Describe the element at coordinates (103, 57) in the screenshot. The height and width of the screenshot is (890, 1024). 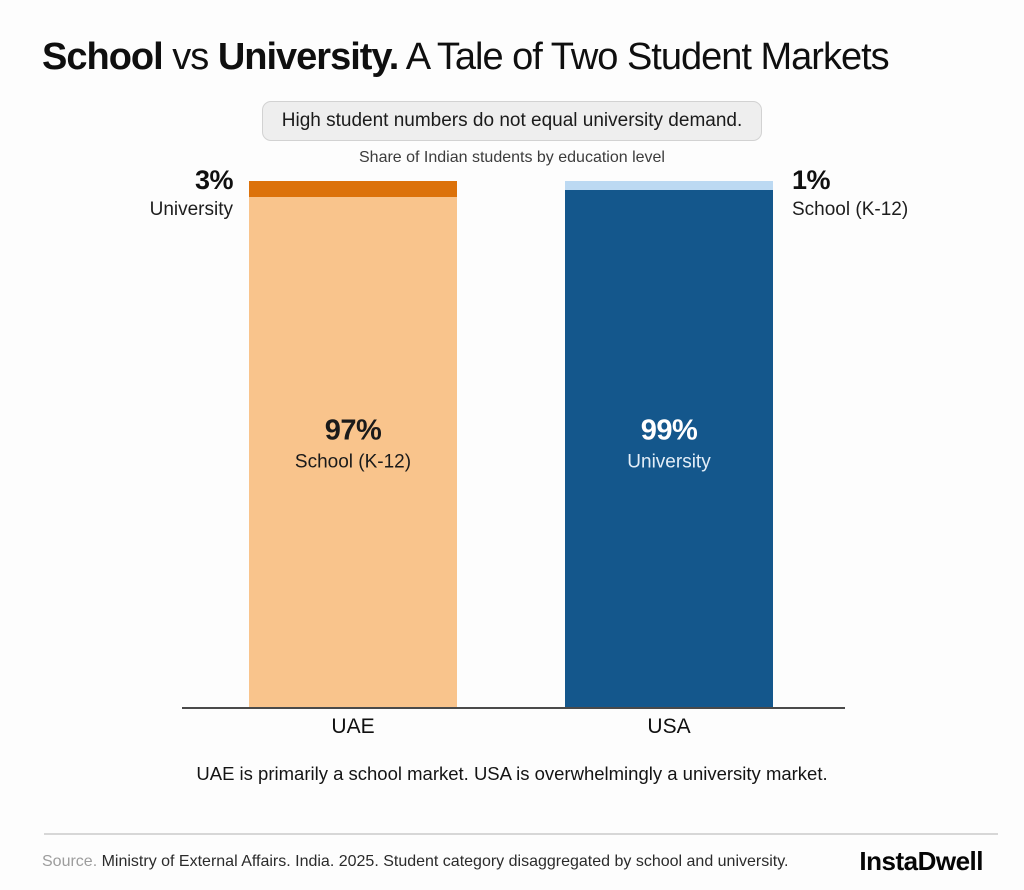
I see `title-word-school: School` at that location.